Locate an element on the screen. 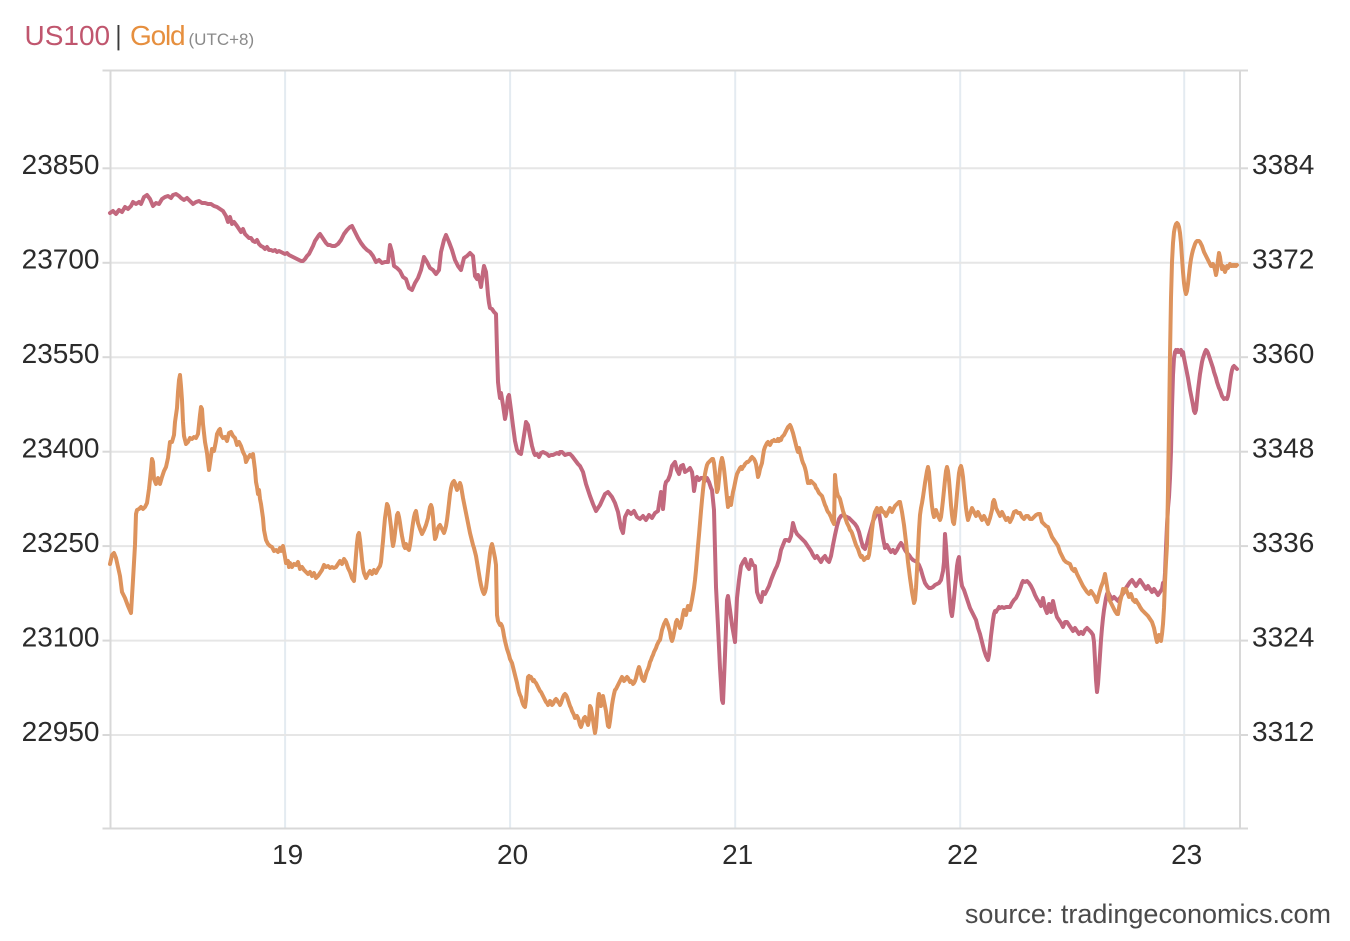  svg-text: 3372 is located at coordinates (1283, 259).